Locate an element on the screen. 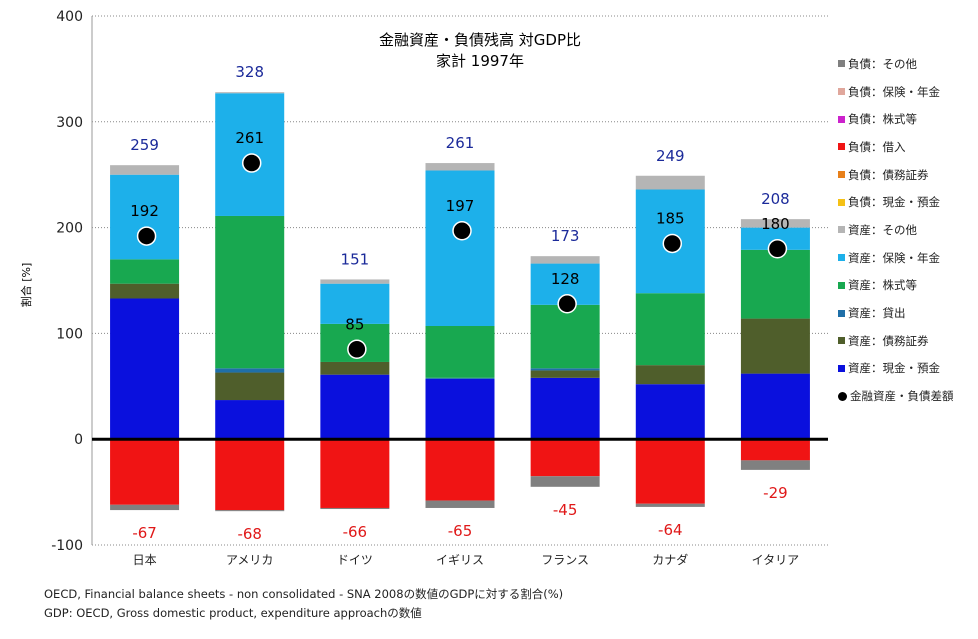  legend-label: 資産：貸出 is located at coordinates (877, 313).